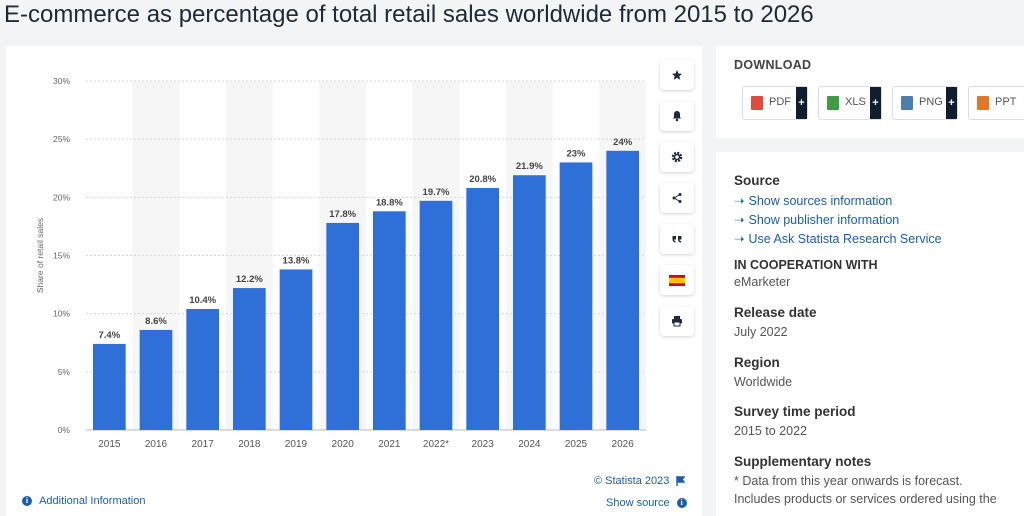 This screenshot has height=516, width=1024. What do you see at coordinates (820, 201) in the screenshot?
I see `show-sources-label: Show sources information` at bounding box center [820, 201].